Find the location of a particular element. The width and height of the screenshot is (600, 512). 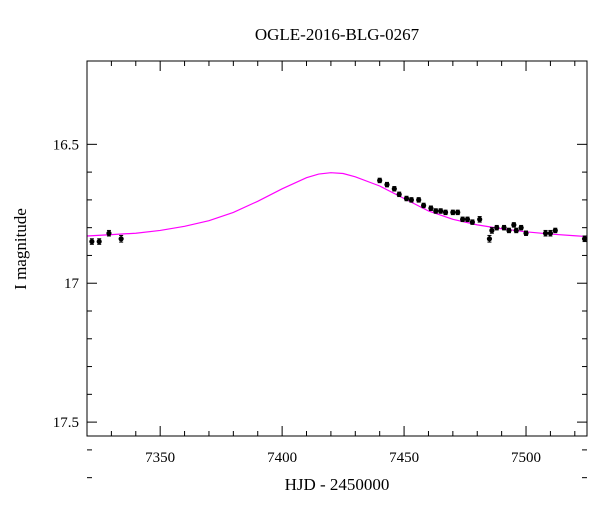

x-tick-label: 7350 is located at coordinates (160, 458).